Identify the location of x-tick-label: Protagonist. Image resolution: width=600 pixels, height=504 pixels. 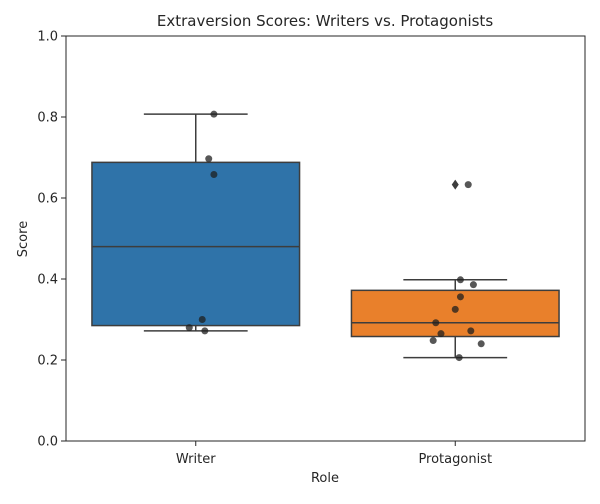
(455, 459).